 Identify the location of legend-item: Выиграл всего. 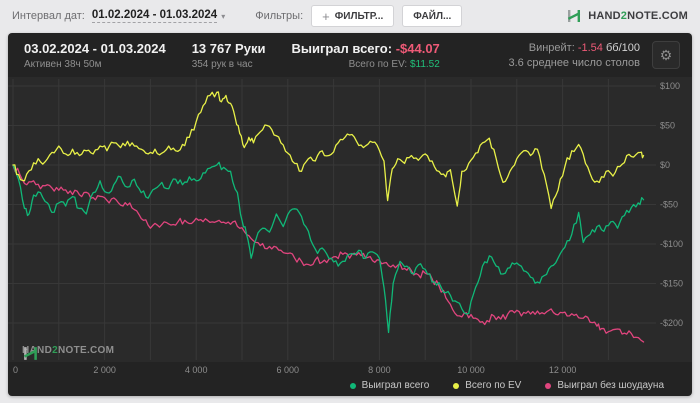
(389, 385).